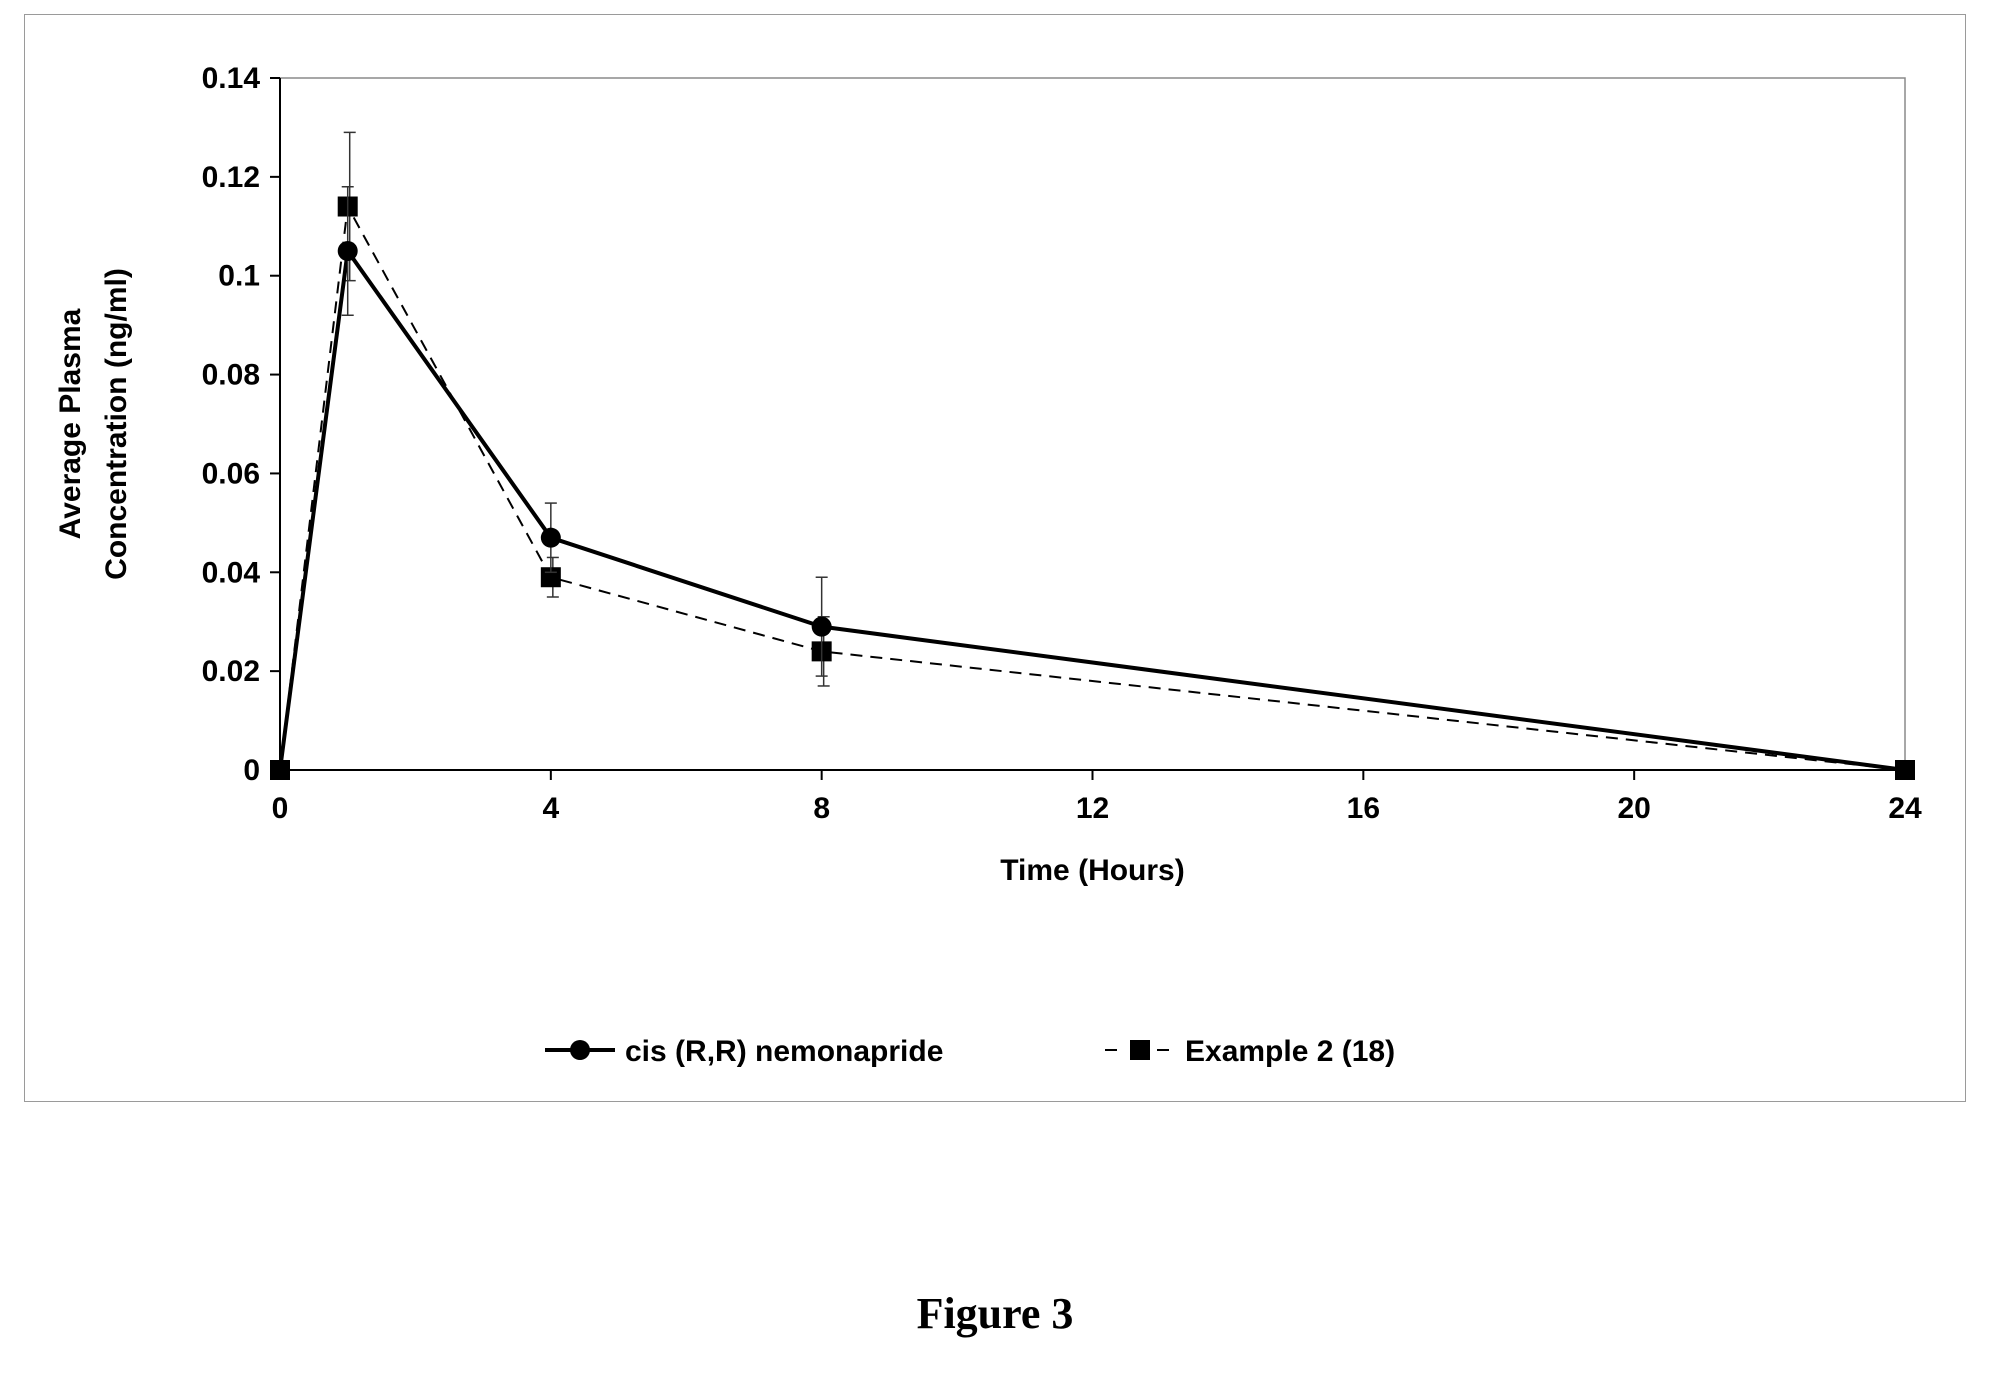 The width and height of the screenshot is (1990, 1382). What do you see at coordinates (821, 808) in the screenshot?
I see `x-tick-label: 8` at bounding box center [821, 808].